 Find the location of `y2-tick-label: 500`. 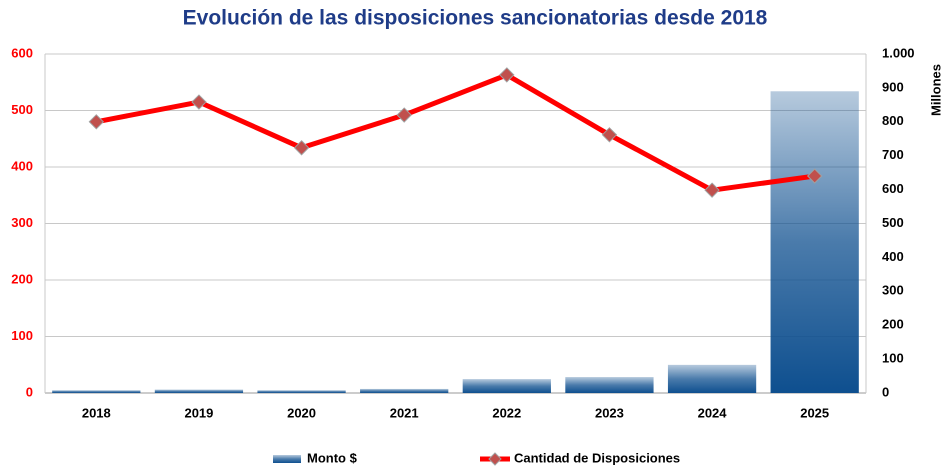

y2-tick-label: 500 is located at coordinates (893, 222).